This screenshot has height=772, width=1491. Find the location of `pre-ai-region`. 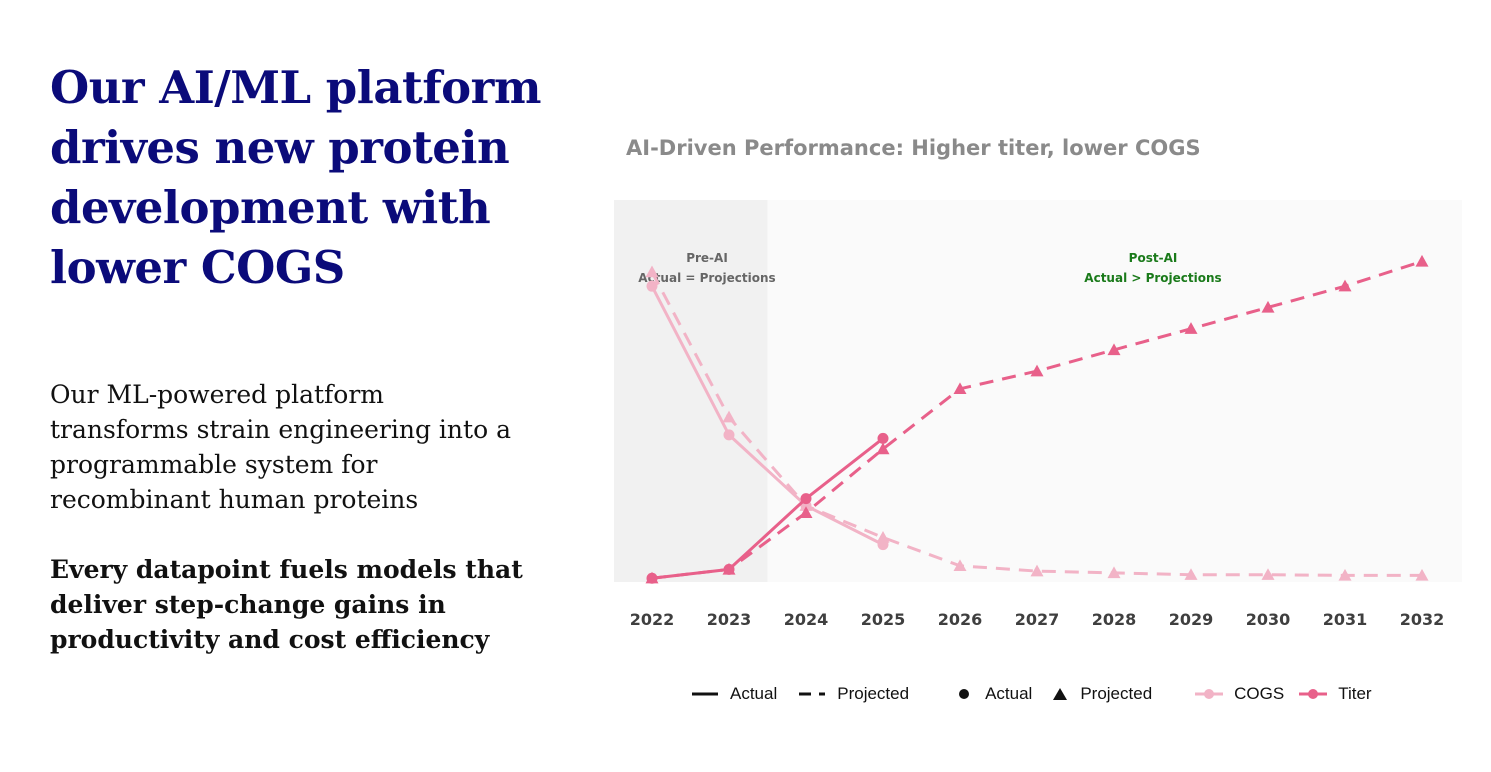

pre-ai-region is located at coordinates (691, 391).